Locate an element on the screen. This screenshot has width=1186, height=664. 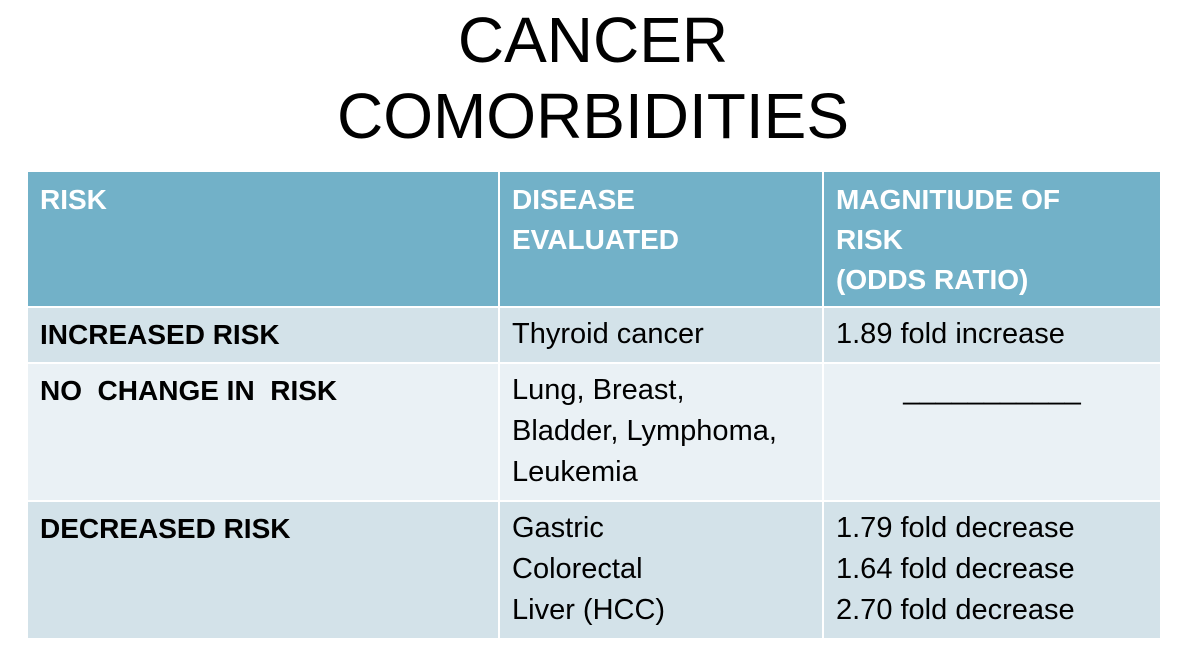
magnitude-item: 2.70 fold decrease is located at coordinates (955, 610).